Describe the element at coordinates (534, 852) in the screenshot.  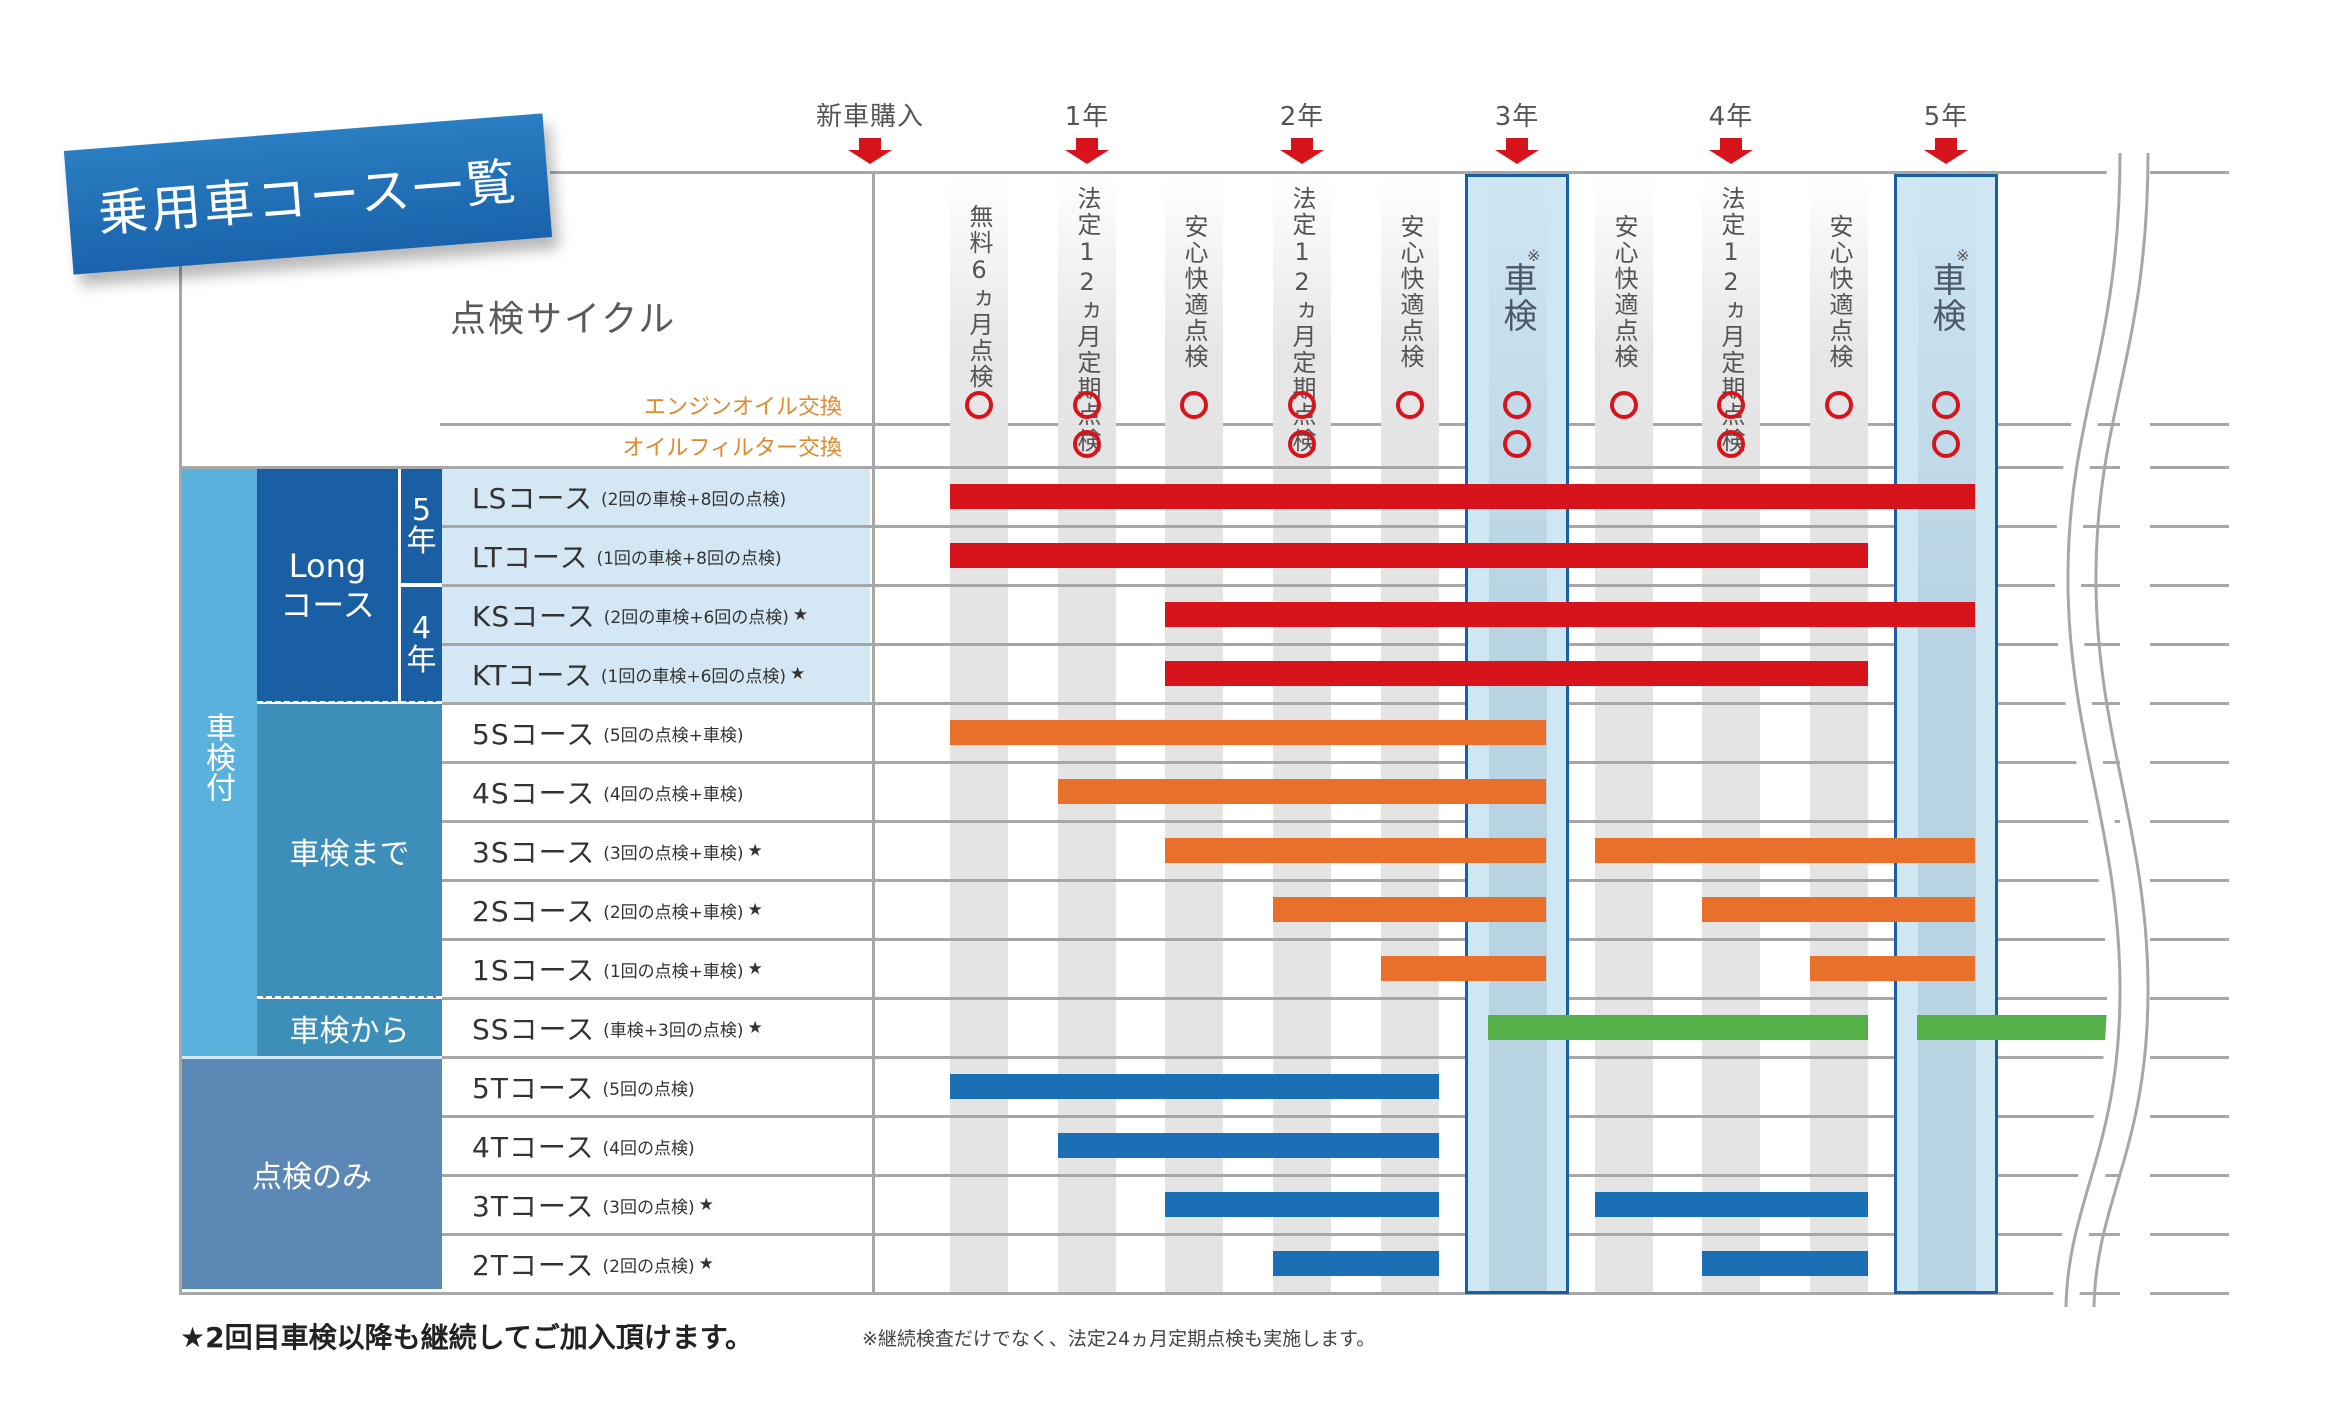
I see `course-code: 3Sコース` at that location.